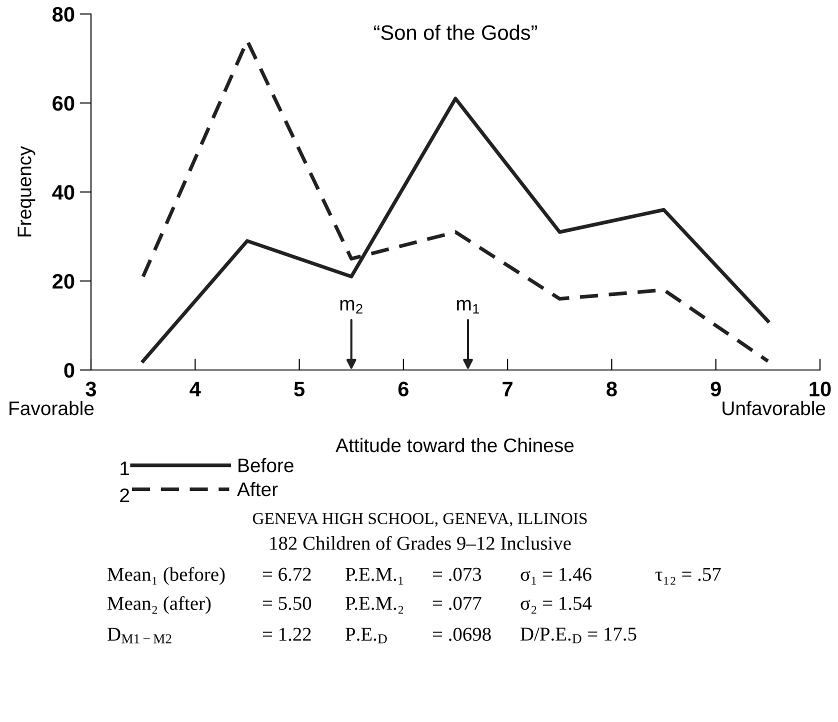  I want to click on x-tick-label: 7, so click(507, 389).